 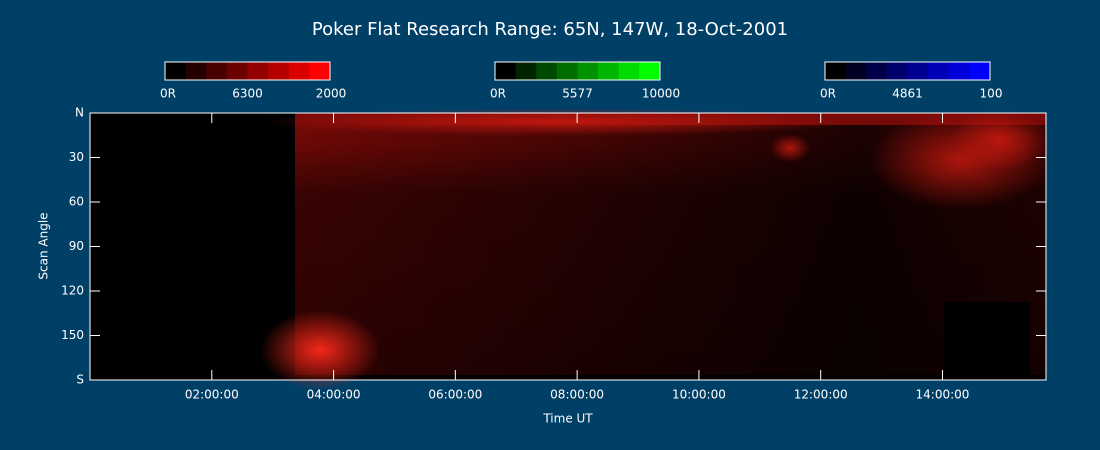 What do you see at coordinates (907, 94) in the screenshot?
I see `colorbar-label: 4861` at bounding box center [907, 94].